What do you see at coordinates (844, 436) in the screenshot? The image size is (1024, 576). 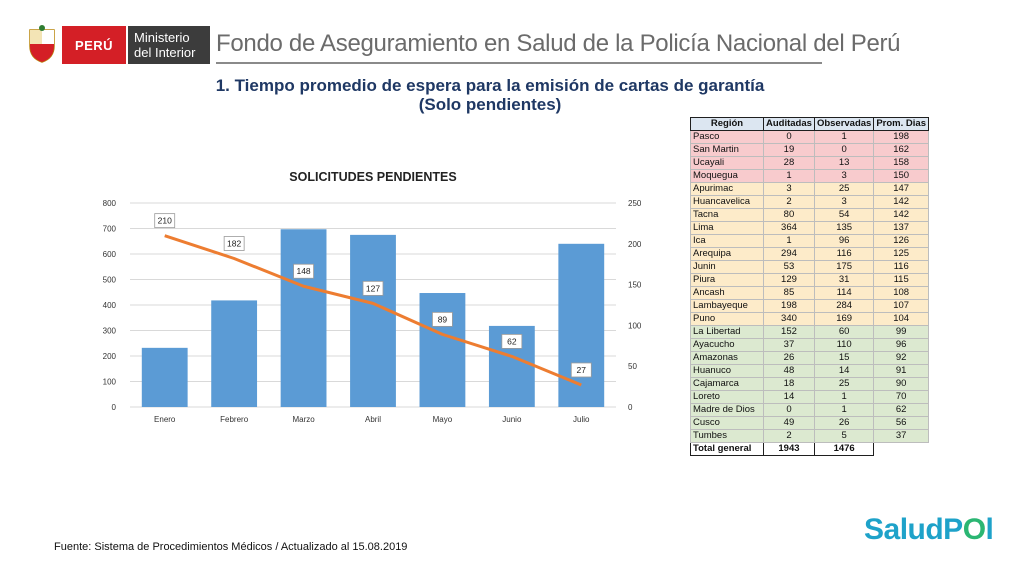 I see `cell-observadas: 5` at bounding box center [844, 436].